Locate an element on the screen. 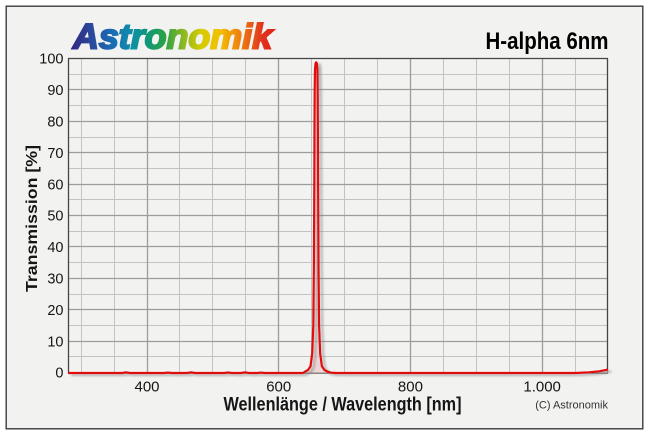 The image size is (650, 436). svg-text: 10 is located at coordinates (55, 342).